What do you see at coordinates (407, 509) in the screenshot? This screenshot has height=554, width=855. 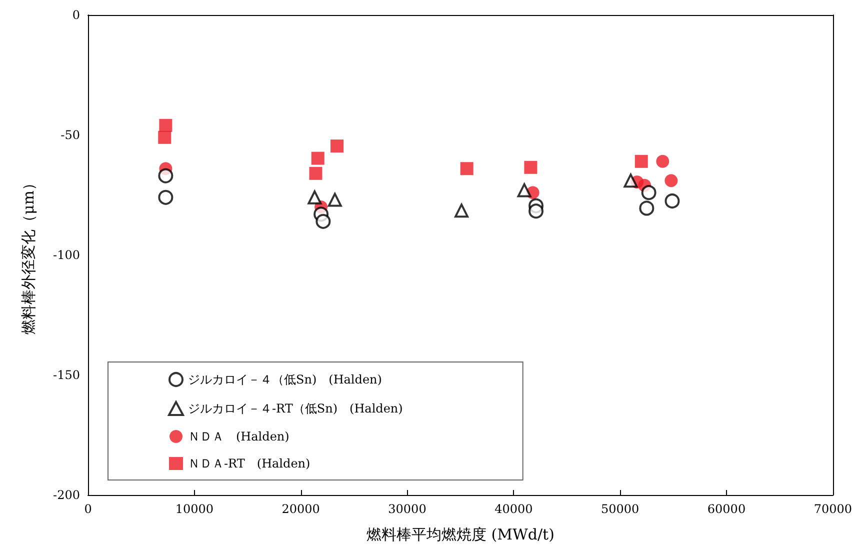 I see `x-tick-label: 30000` at bounding box center [407, 509].